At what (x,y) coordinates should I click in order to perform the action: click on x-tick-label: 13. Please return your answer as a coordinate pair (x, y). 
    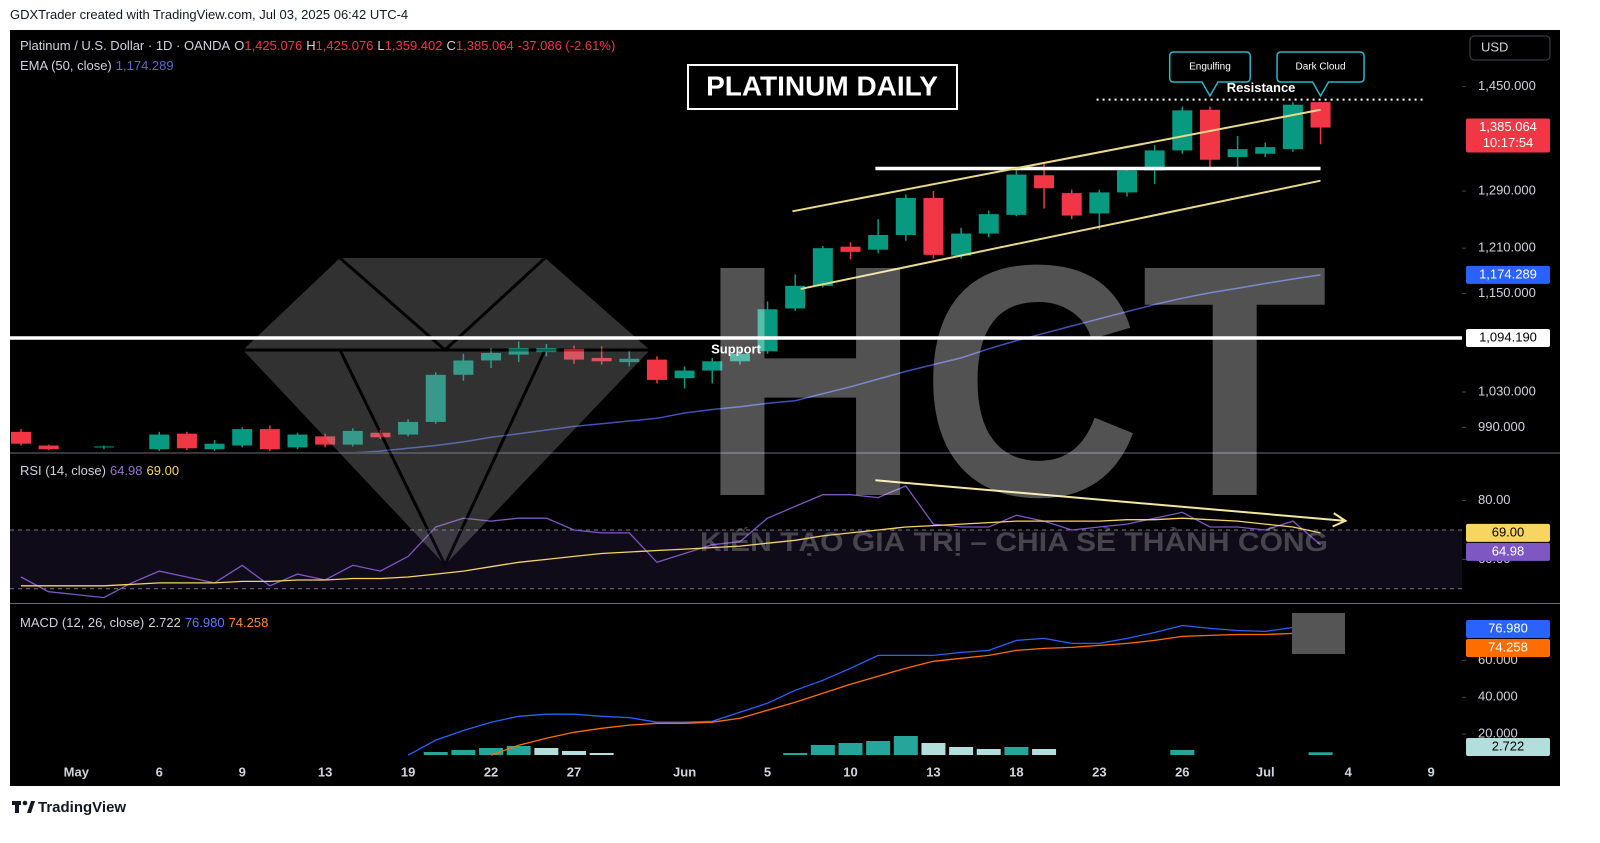
    Looking at the image, I should click on (325, 771).